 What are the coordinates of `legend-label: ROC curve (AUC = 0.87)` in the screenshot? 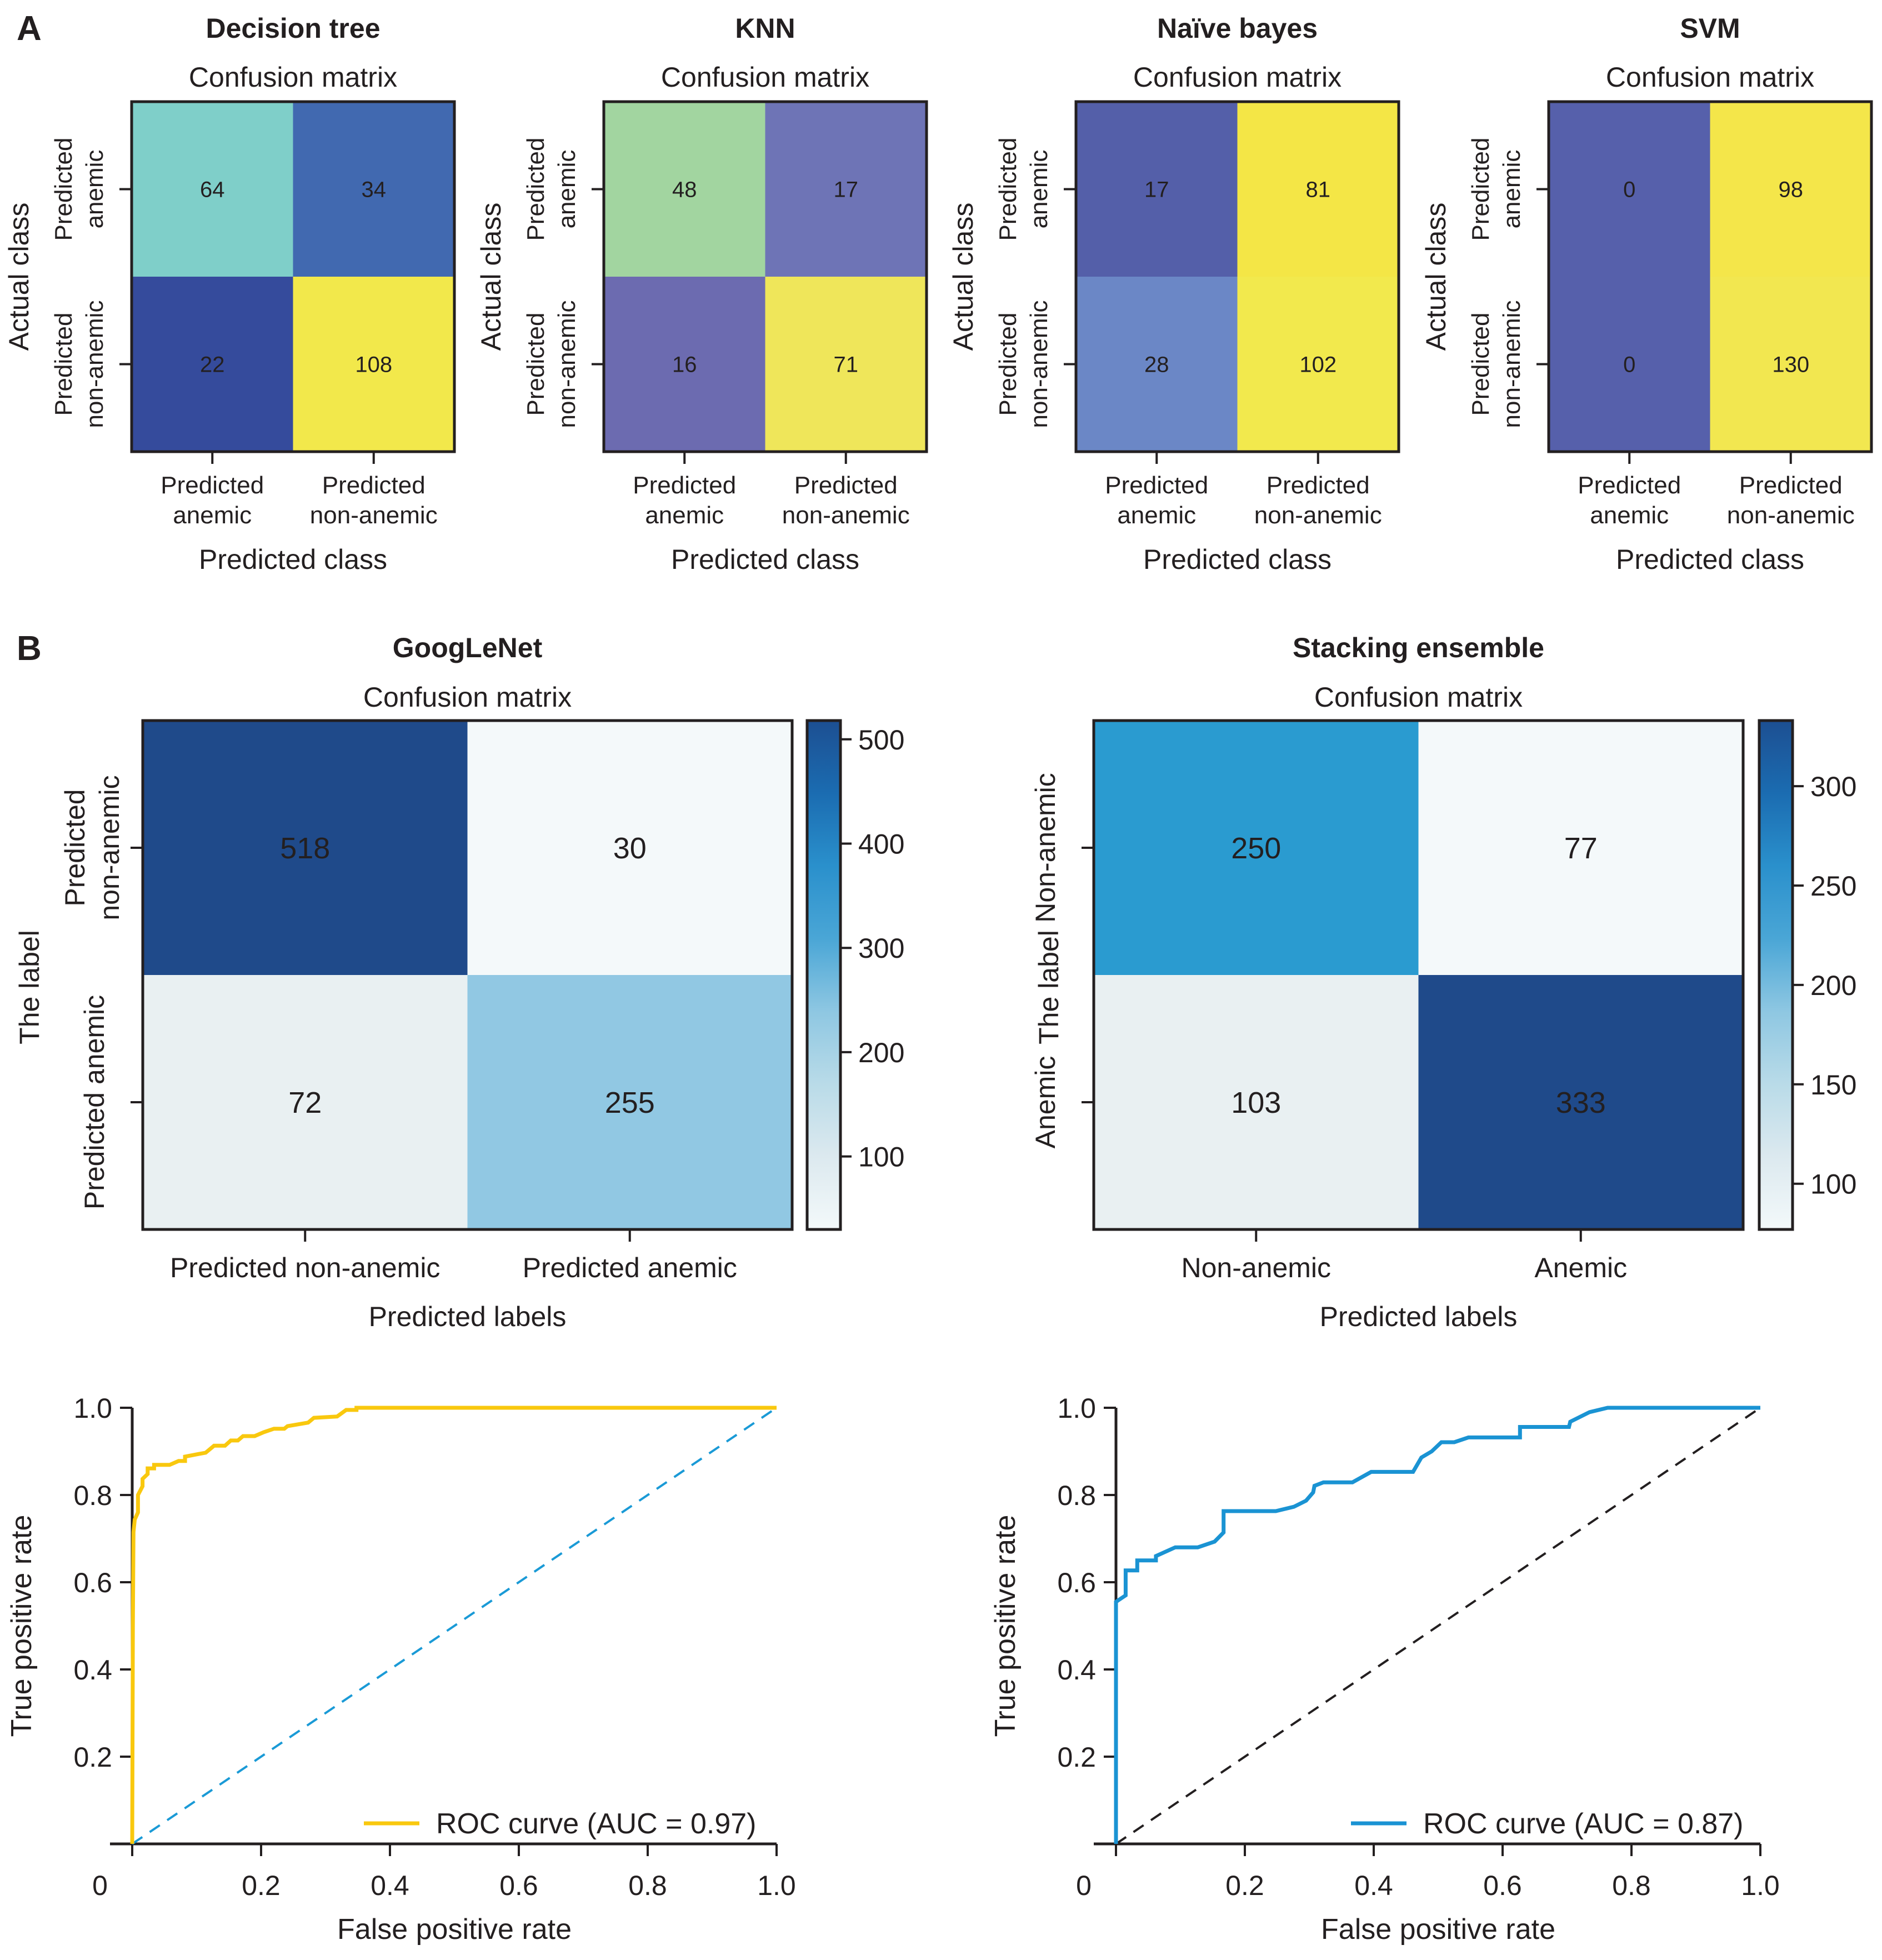 It's located at (1583, 1824).